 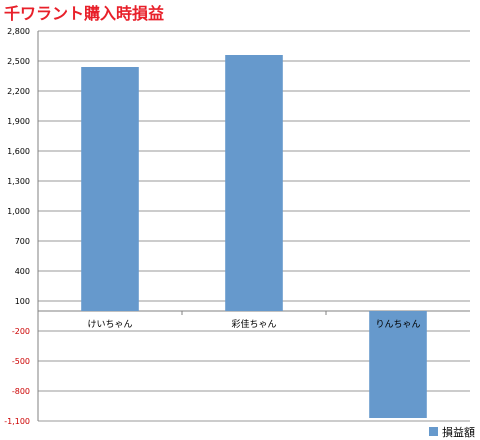 I want to click on y-tick-label: 400, so click(x=22, y=271).